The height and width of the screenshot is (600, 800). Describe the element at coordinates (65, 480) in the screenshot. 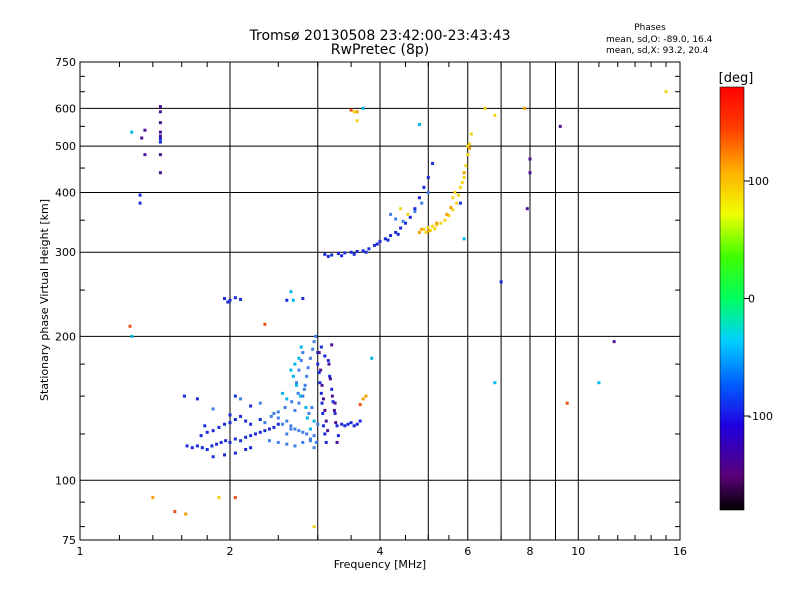

I see `y-tick-label: 100` at that location.